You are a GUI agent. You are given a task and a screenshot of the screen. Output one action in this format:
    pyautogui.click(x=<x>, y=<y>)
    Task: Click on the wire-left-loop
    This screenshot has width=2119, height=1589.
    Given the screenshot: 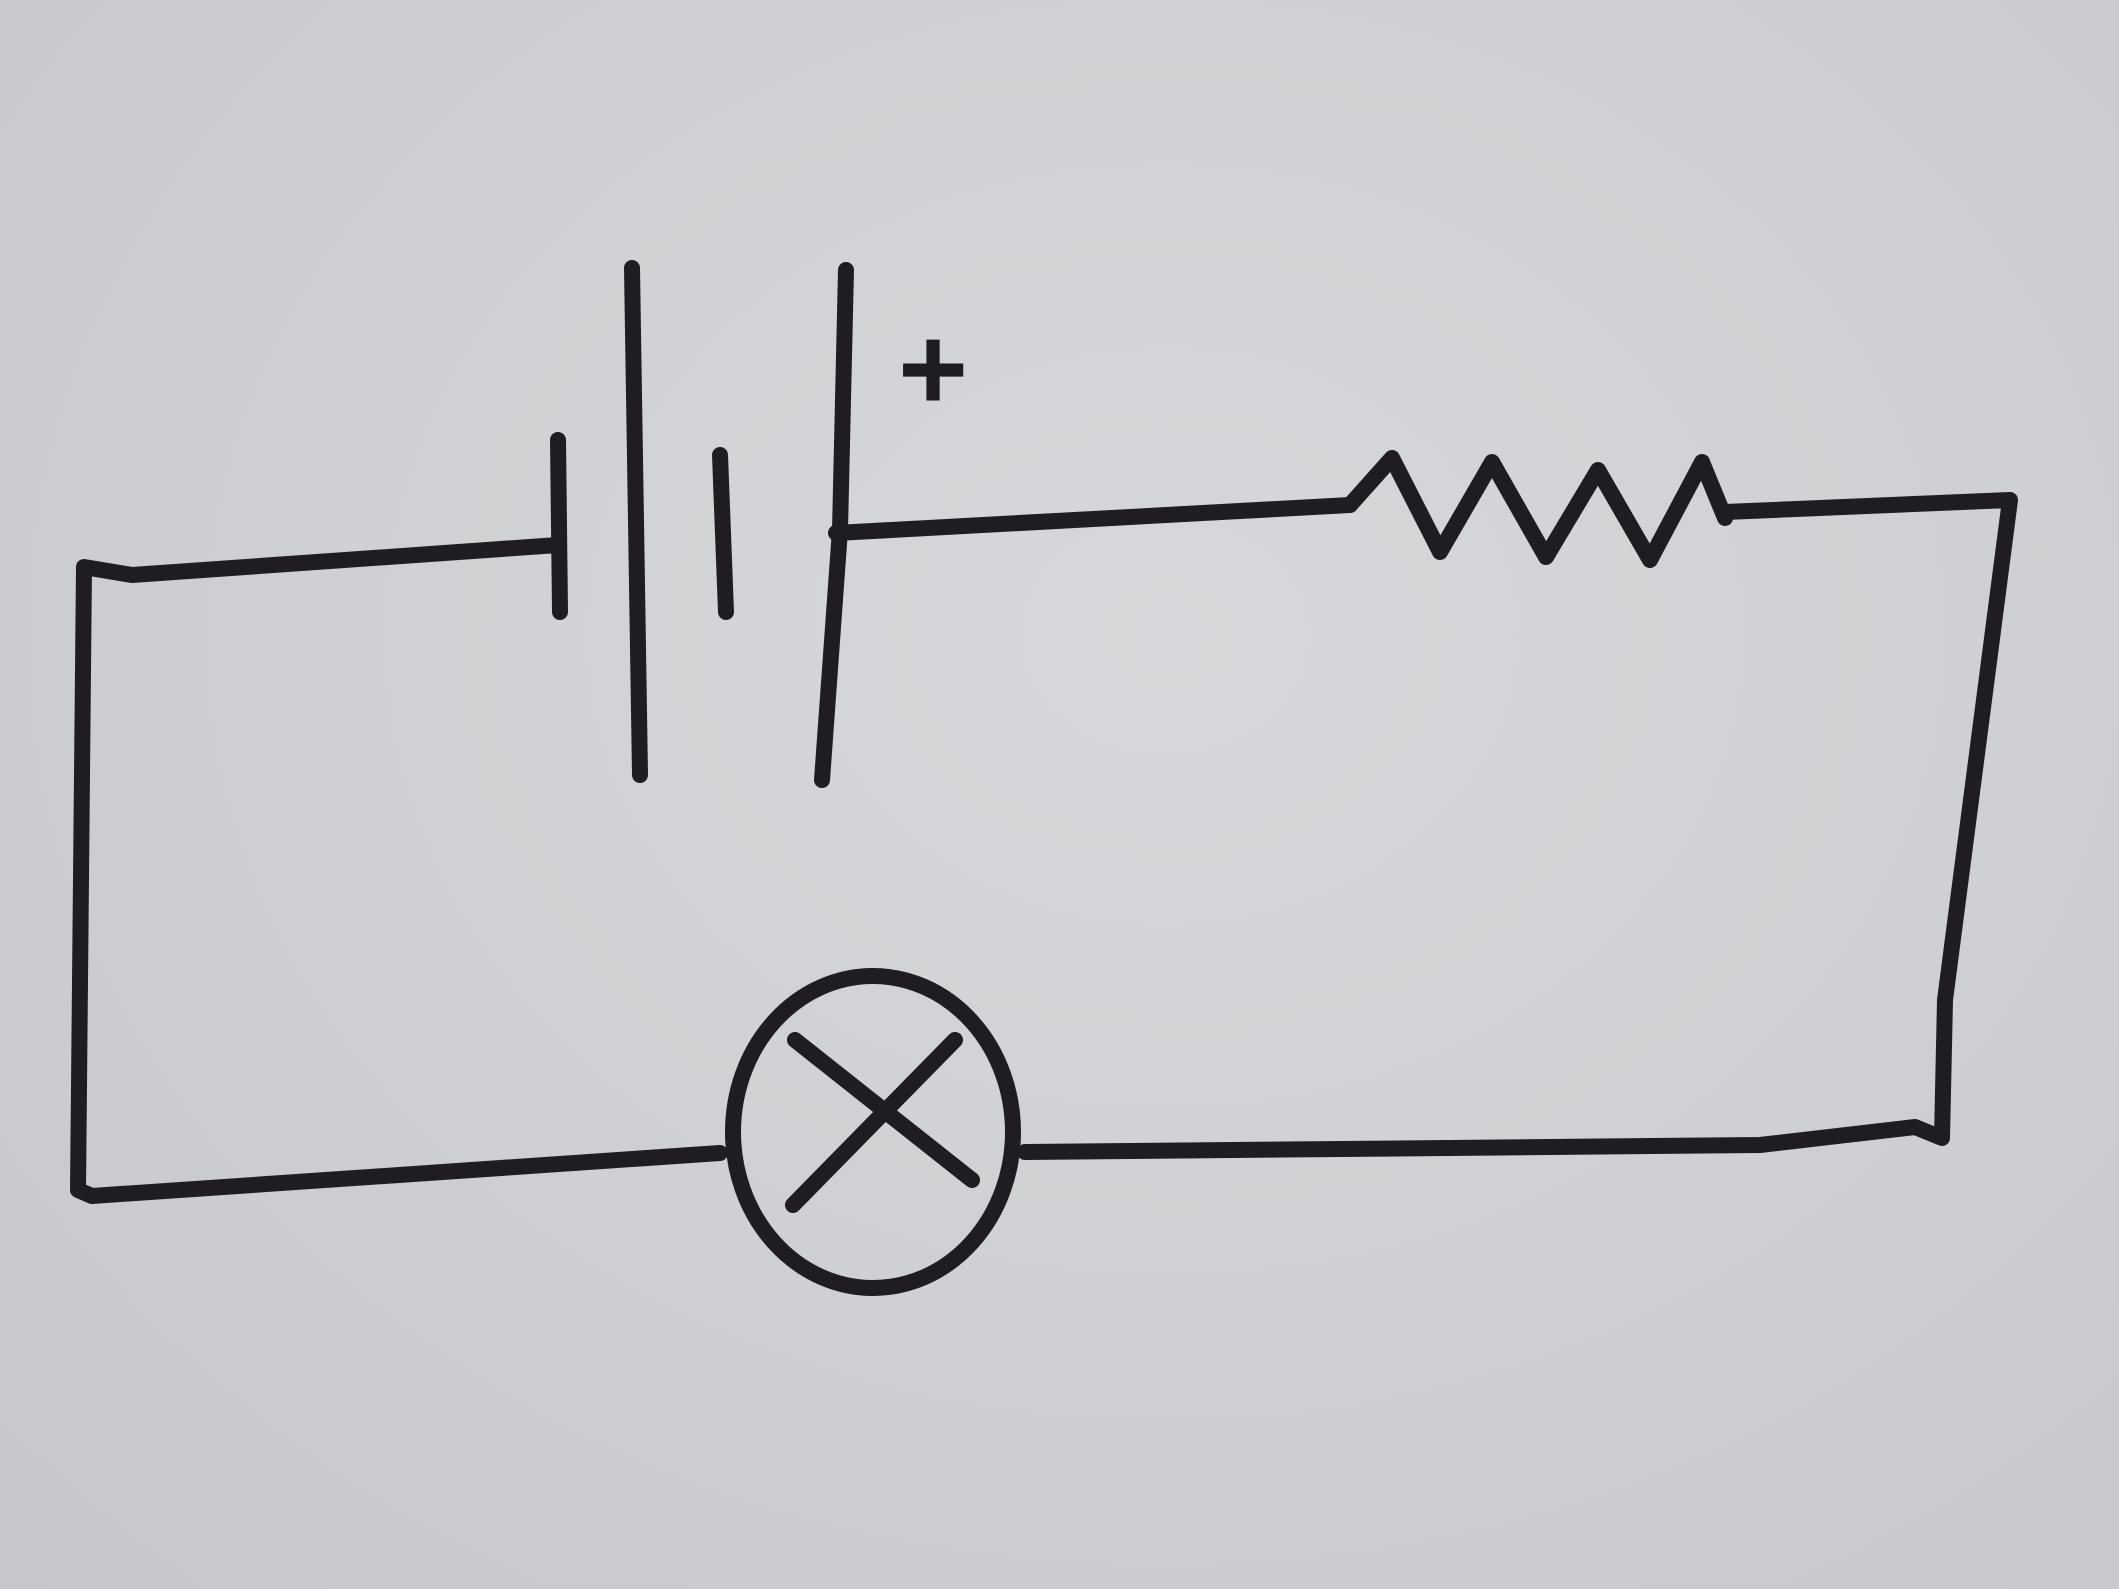 What is the action you would take?
    pyautogui.click(x=399, y=870)
    